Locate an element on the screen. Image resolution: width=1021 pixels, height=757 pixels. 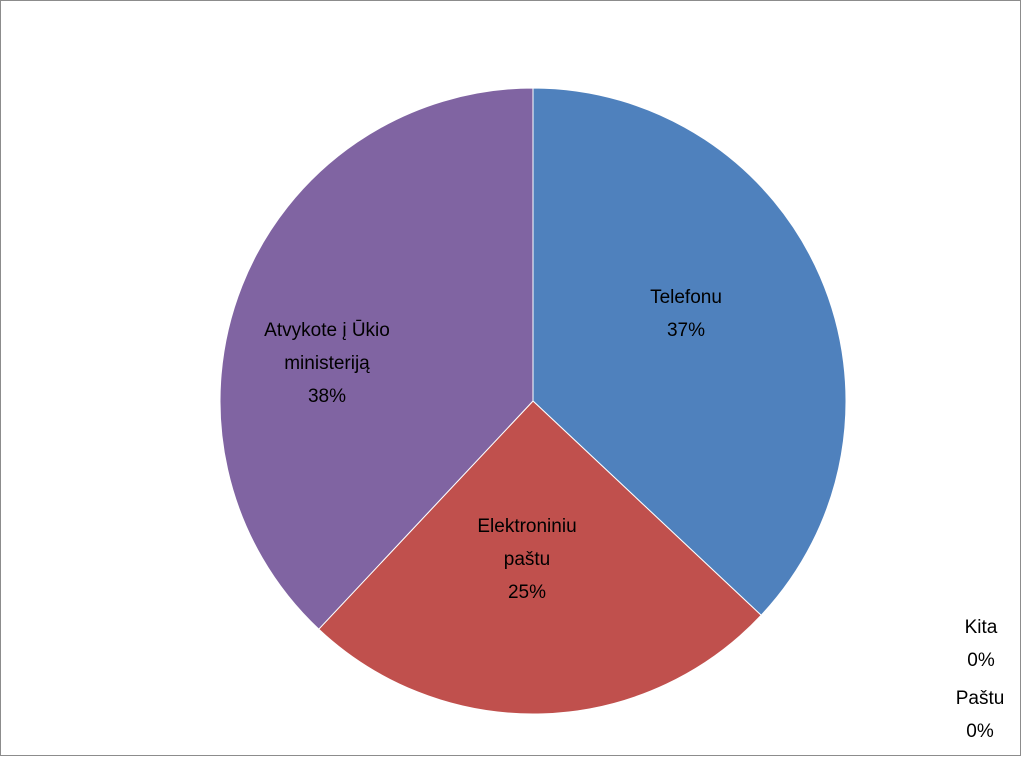
slice-label-1: Elektroniniu paštu 25% is located at coordinates (526, 559).